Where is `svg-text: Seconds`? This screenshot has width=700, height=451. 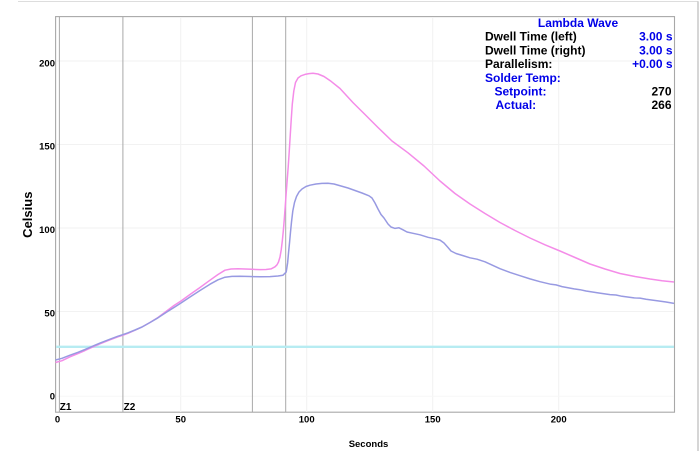 svg-text: Seconds is located at coordinates (369, 444).